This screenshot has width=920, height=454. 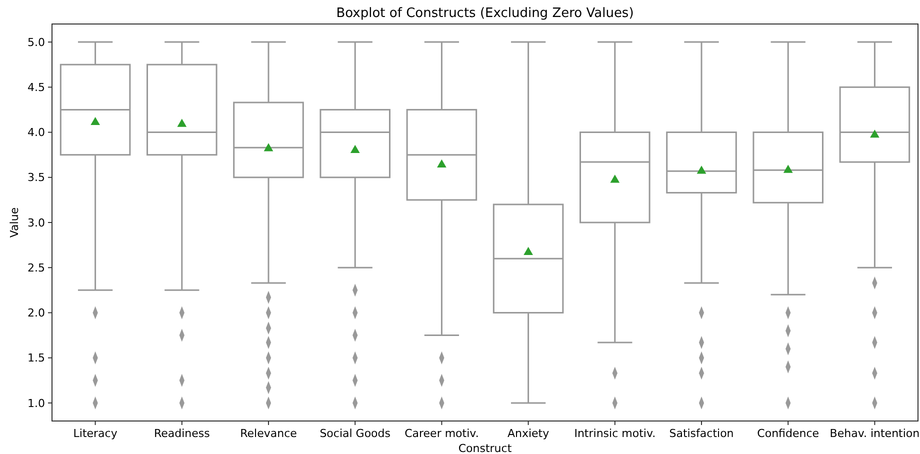 I want to click on y-axis-title: Value, so click(x=14, y=222).